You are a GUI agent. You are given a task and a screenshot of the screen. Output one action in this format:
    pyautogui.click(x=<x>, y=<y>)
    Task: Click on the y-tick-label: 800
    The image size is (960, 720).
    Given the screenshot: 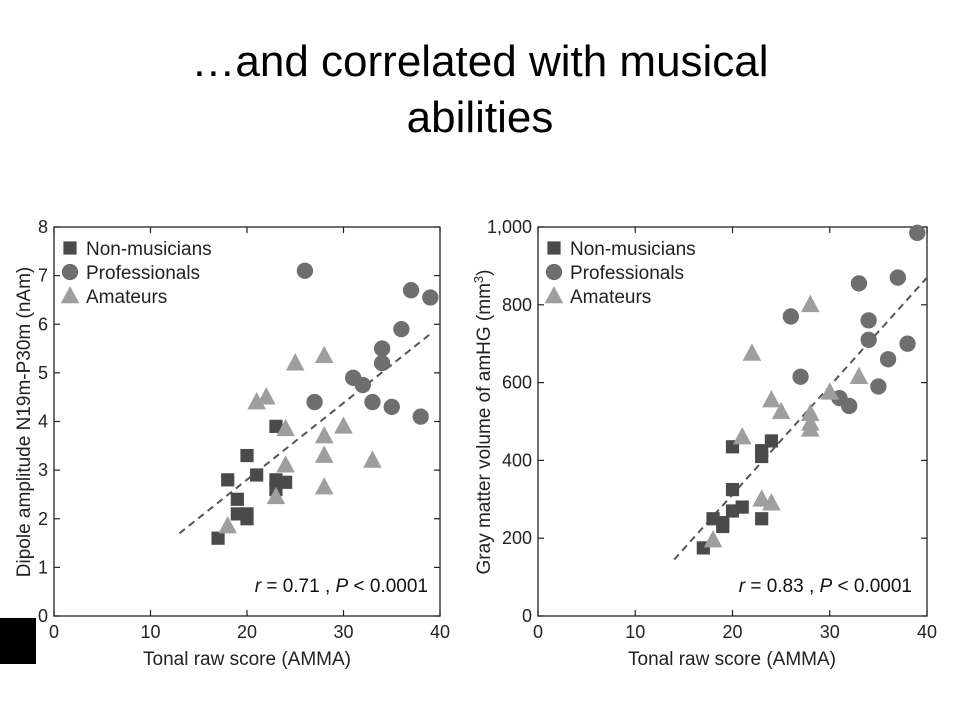 What is the action you would take?
    pyautogui.click(x=517, y=305)
    